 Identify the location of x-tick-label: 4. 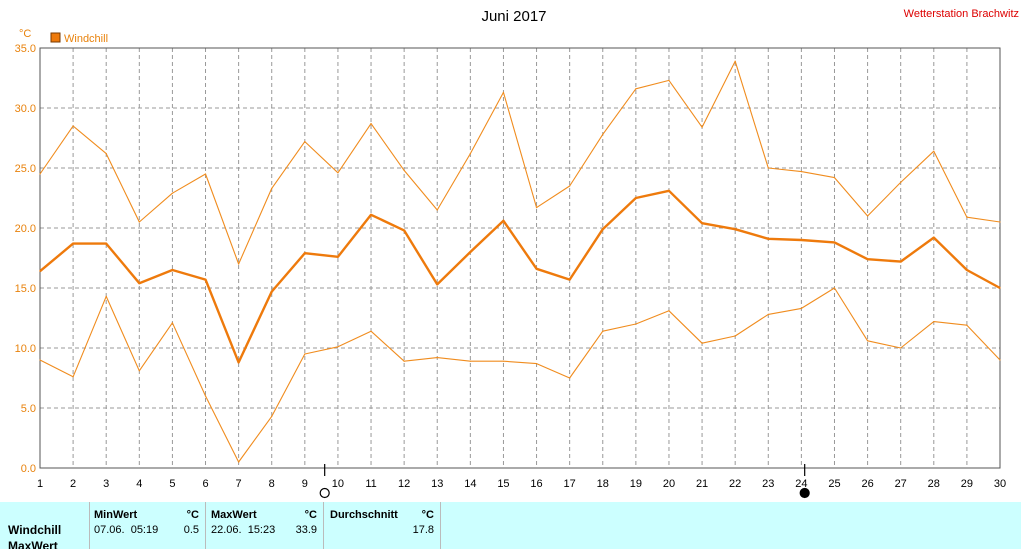
(139, 484).